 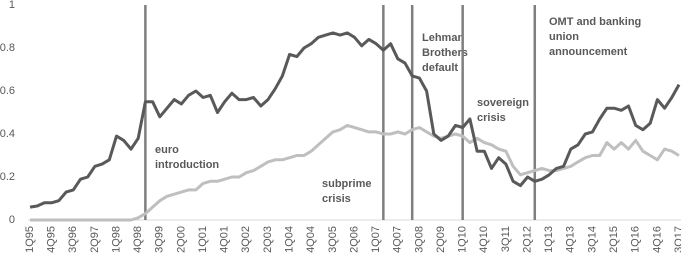 I want to click on x-tick-label: 3Q96, so click(x=73, y=239).